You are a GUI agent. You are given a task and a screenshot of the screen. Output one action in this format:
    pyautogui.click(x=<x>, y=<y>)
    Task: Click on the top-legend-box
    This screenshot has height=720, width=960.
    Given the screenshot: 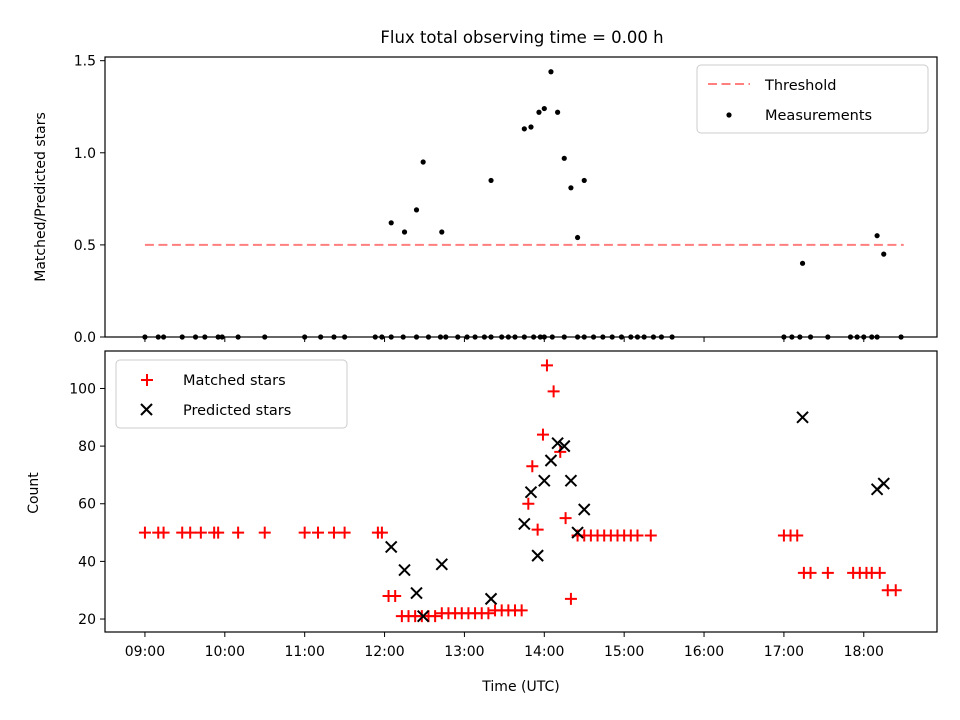 What is the action you would take?
    pyautogui.click(x=812, y=99)
    